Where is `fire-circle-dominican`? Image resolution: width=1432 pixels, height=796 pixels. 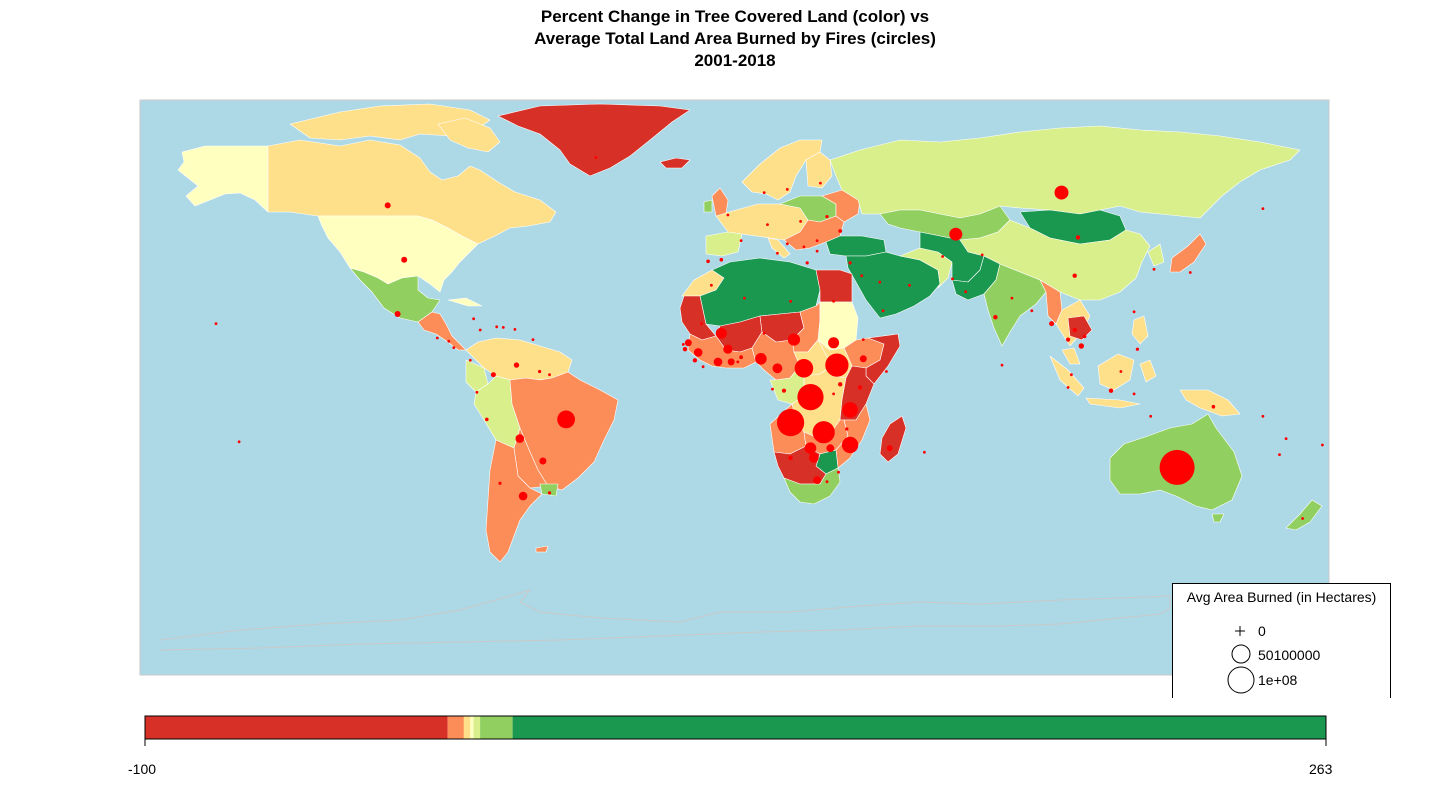
fire-circle-dominican is located at coordinates (503, 327).